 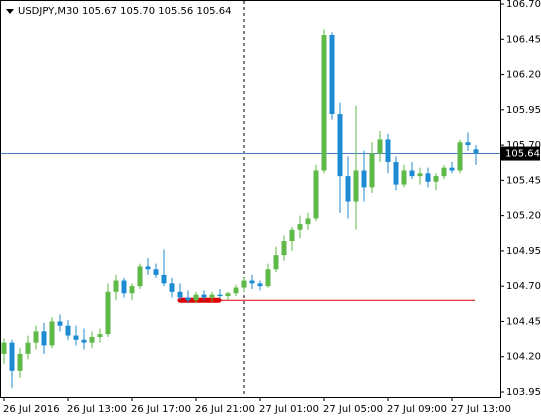 I want to click on chart-title: USDJPY,M30 105.67 105.70 105.56 105.64, so click(x=124, y=11).